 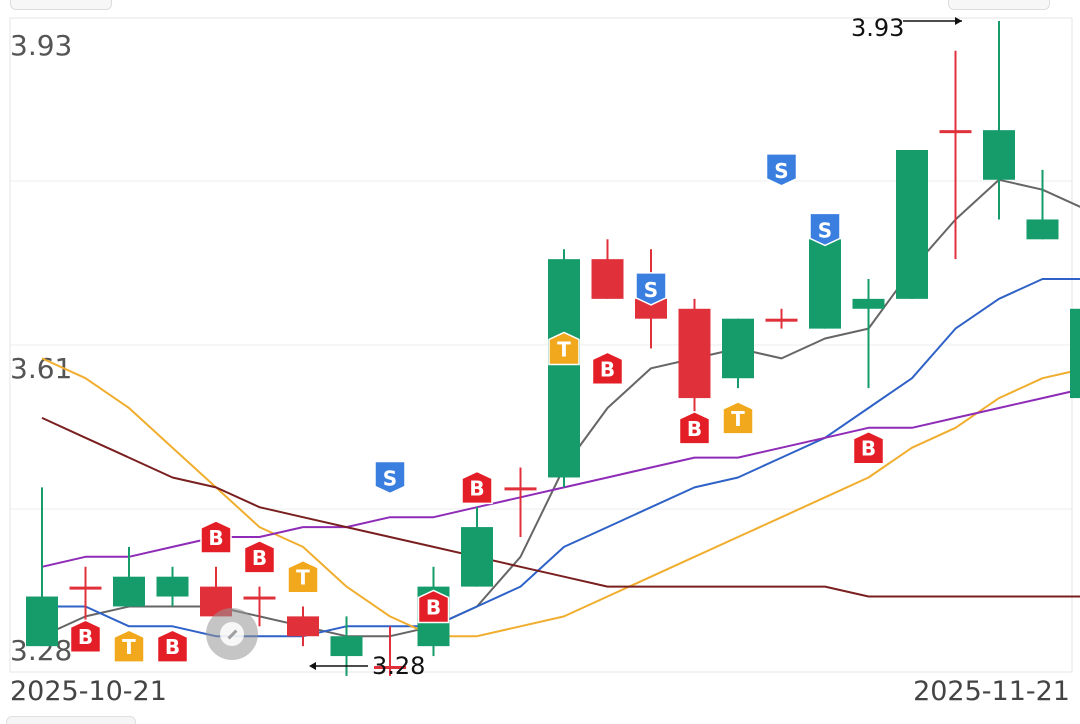 I want to click on max-price-annotation: 3.93, so click(x=906, y=28).